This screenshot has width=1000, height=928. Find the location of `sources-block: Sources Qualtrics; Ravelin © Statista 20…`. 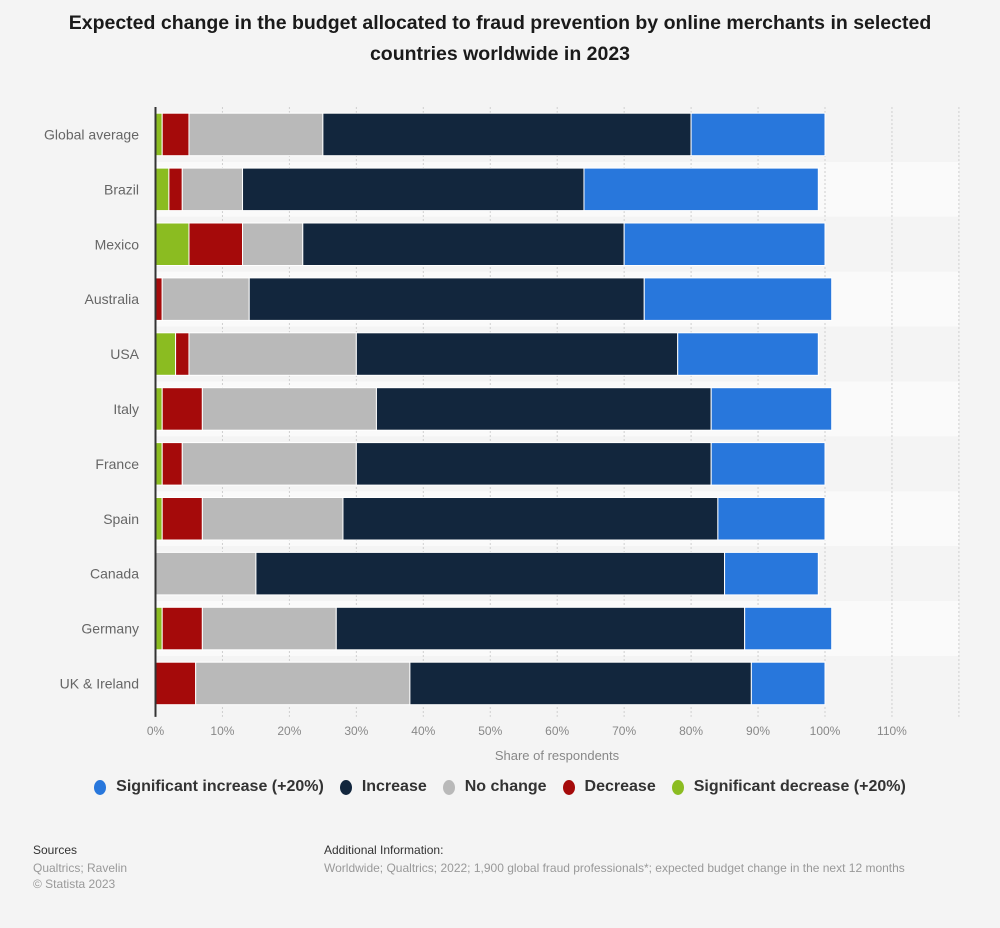

sources-block: Sources Qualtrics; Ravelin © Statista 20… is located at coordinates (80, 867).